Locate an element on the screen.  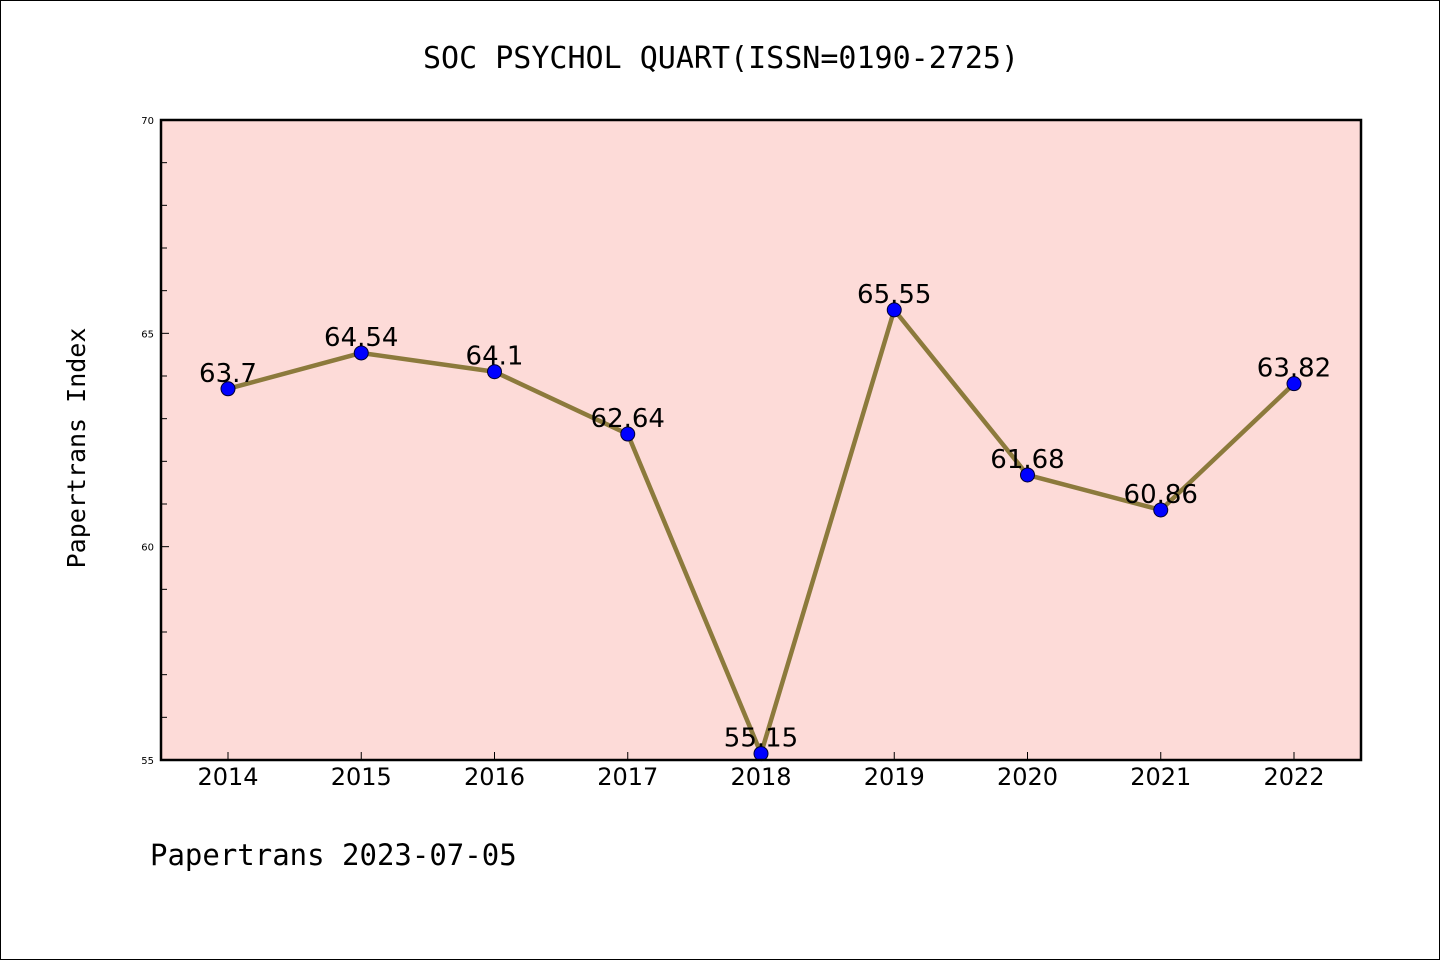
x-tick-label: 2017 is located at coordinates (627, 777).